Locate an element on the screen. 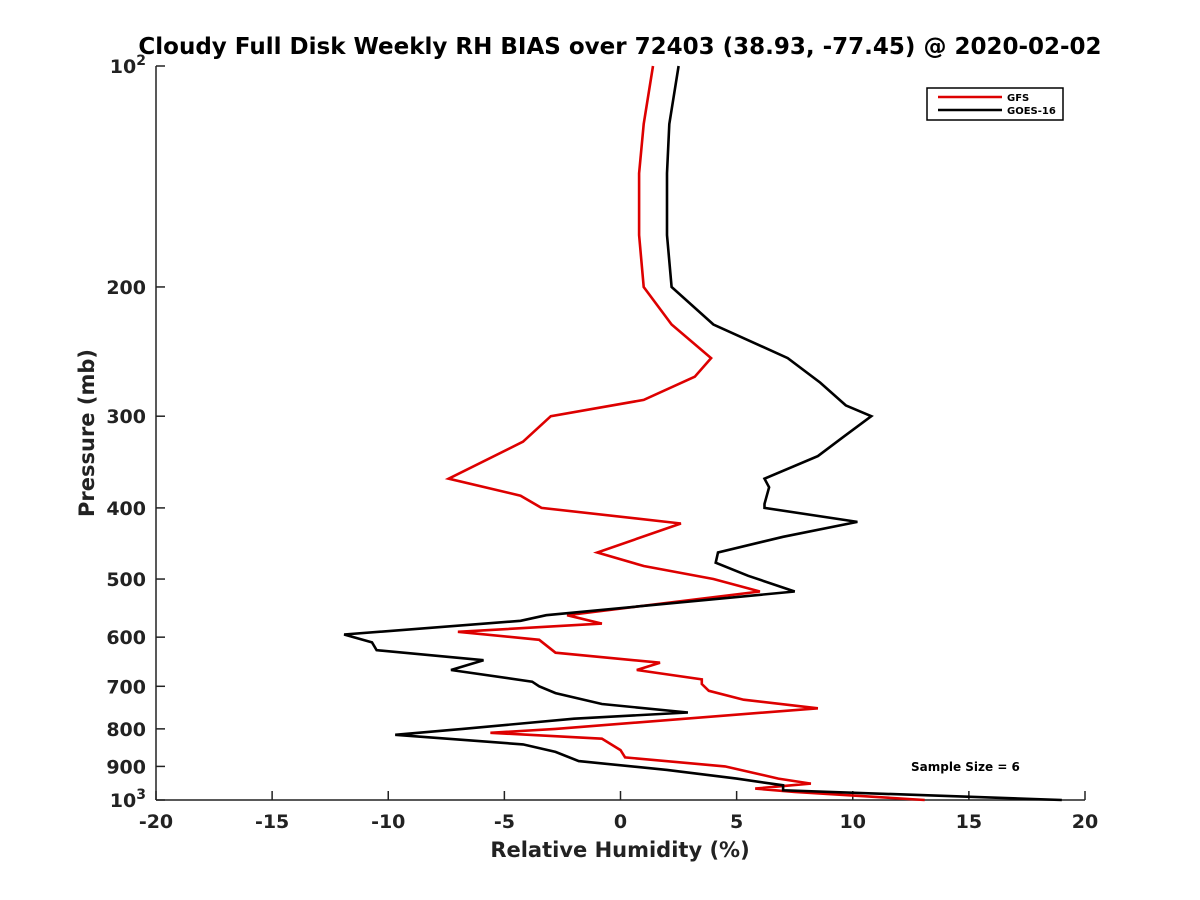  x-tick-label-0: -20 is located at coordinates (156, 822).